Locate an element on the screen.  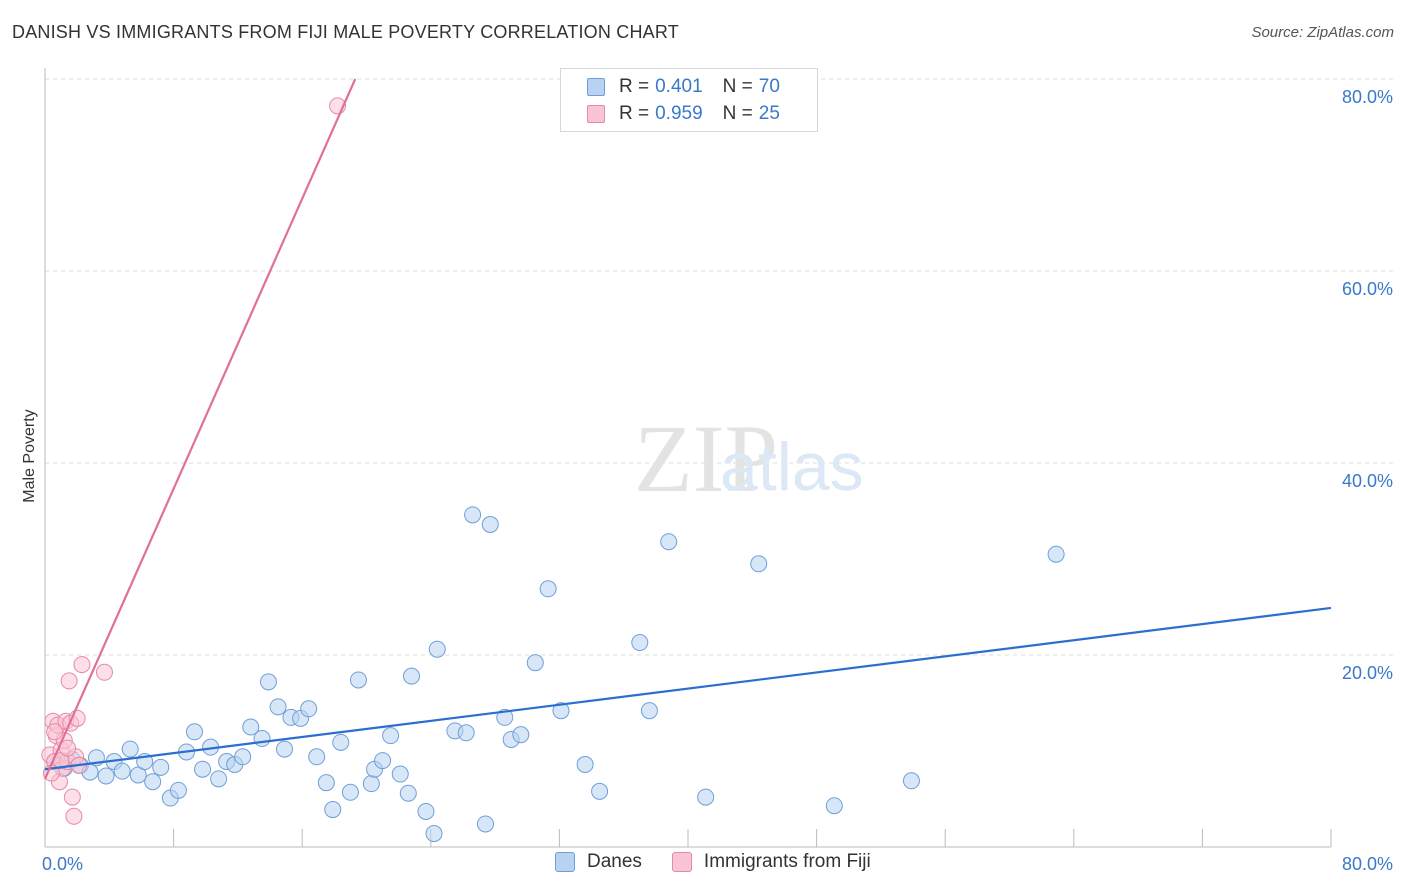
watermark-zip: ZIP is located at coordinates (706, 458).